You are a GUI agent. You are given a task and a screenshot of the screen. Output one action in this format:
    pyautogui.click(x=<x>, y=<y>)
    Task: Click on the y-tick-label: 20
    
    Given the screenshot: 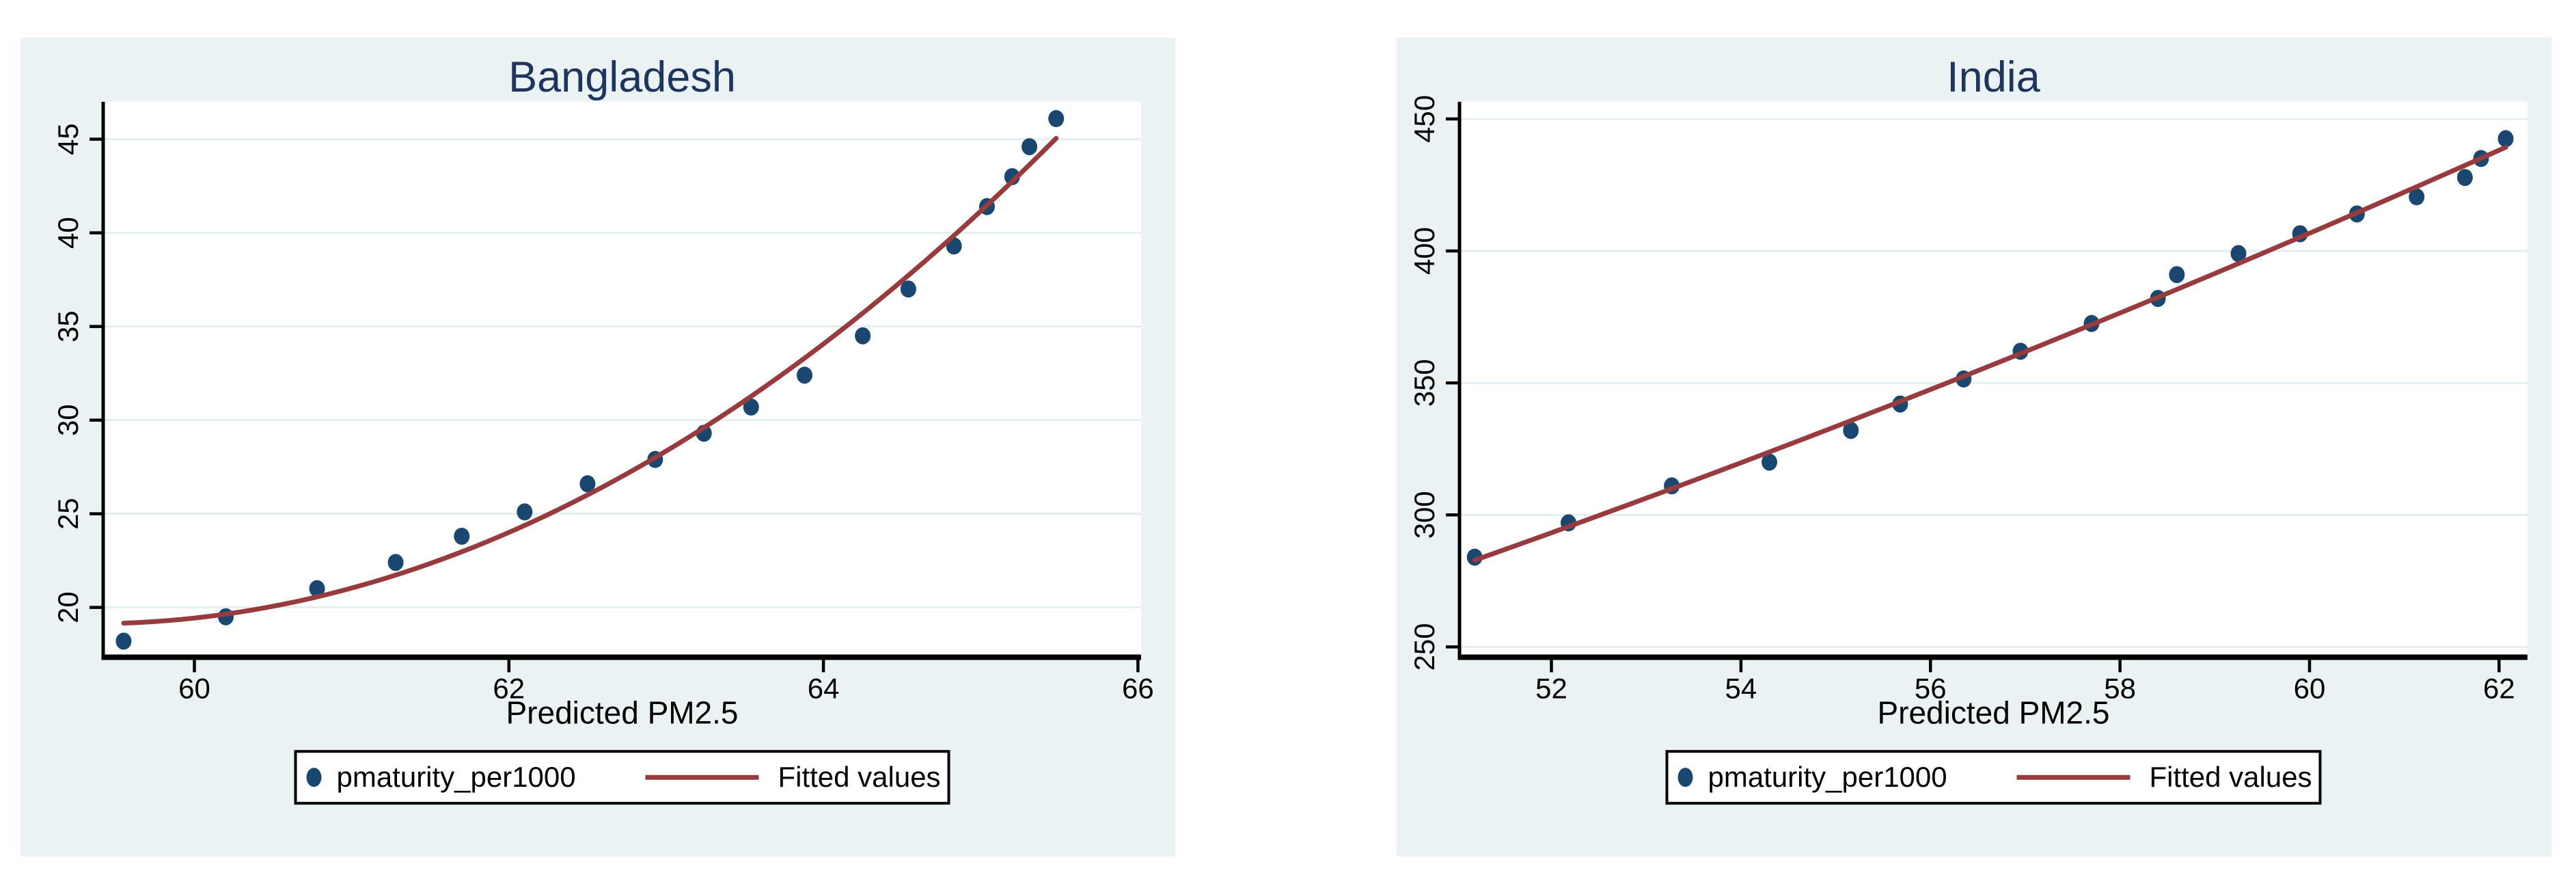 What is the action you would take?
    pyautogui.click(x=68, y=607)
    